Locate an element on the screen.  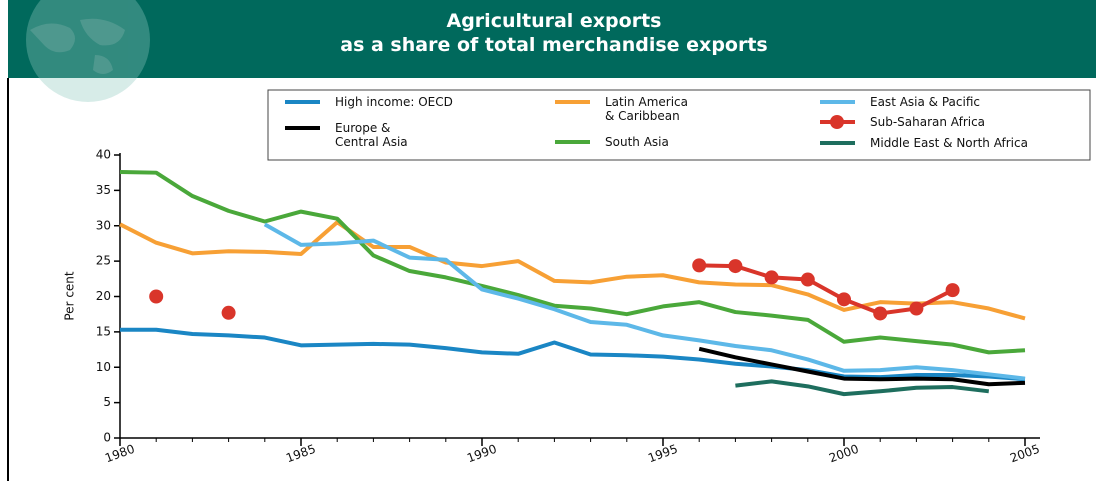
legend-label: South Asia is located at coordinates (637, 142).